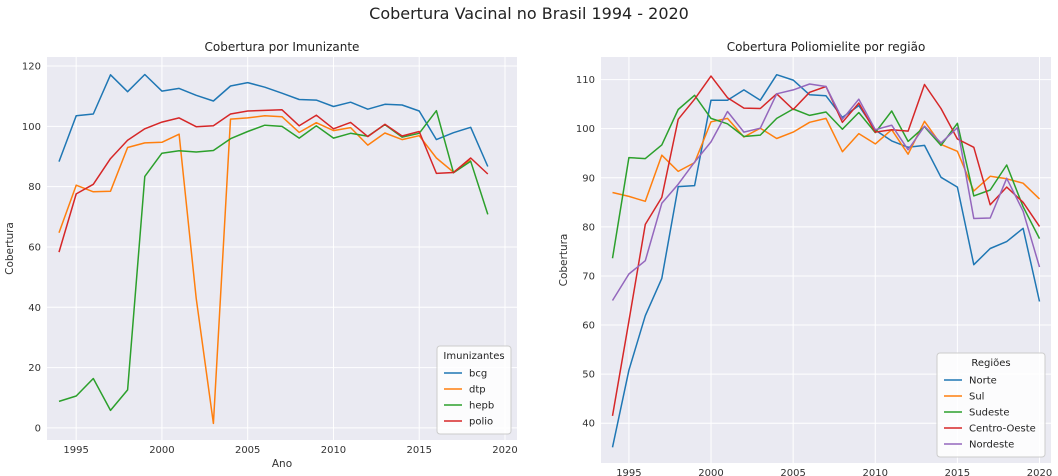  Describe the element at coordinates (826, 160) in the screenshot. I see `series-line-sul` at that location.